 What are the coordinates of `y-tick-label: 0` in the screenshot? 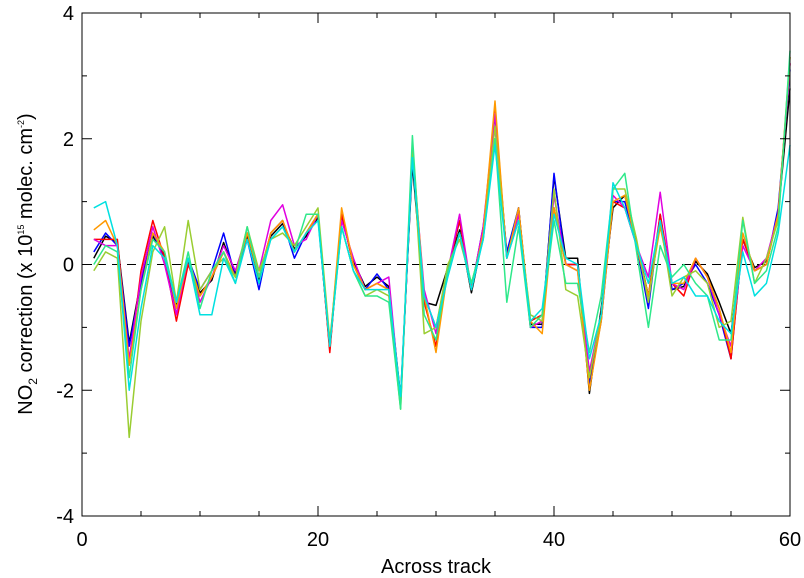 It's located at (68, 266).